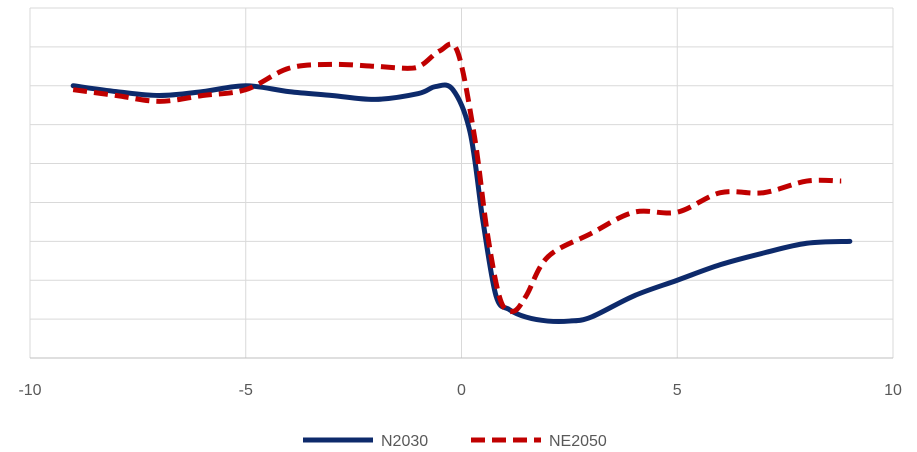  I want to click on x-tick-label: 0, so click(461, 390).